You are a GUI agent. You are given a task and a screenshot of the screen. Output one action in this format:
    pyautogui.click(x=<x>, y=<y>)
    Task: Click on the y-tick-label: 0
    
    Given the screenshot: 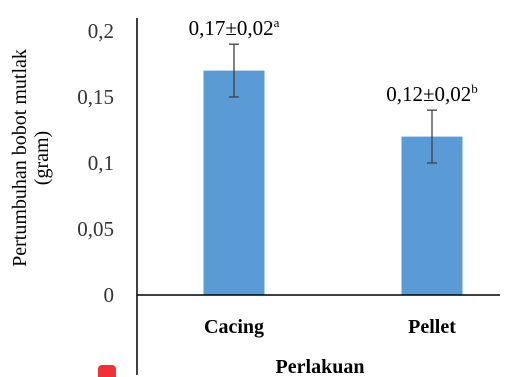 What is the action you would take?
    pyautogui.click(x=109, y=295)
    